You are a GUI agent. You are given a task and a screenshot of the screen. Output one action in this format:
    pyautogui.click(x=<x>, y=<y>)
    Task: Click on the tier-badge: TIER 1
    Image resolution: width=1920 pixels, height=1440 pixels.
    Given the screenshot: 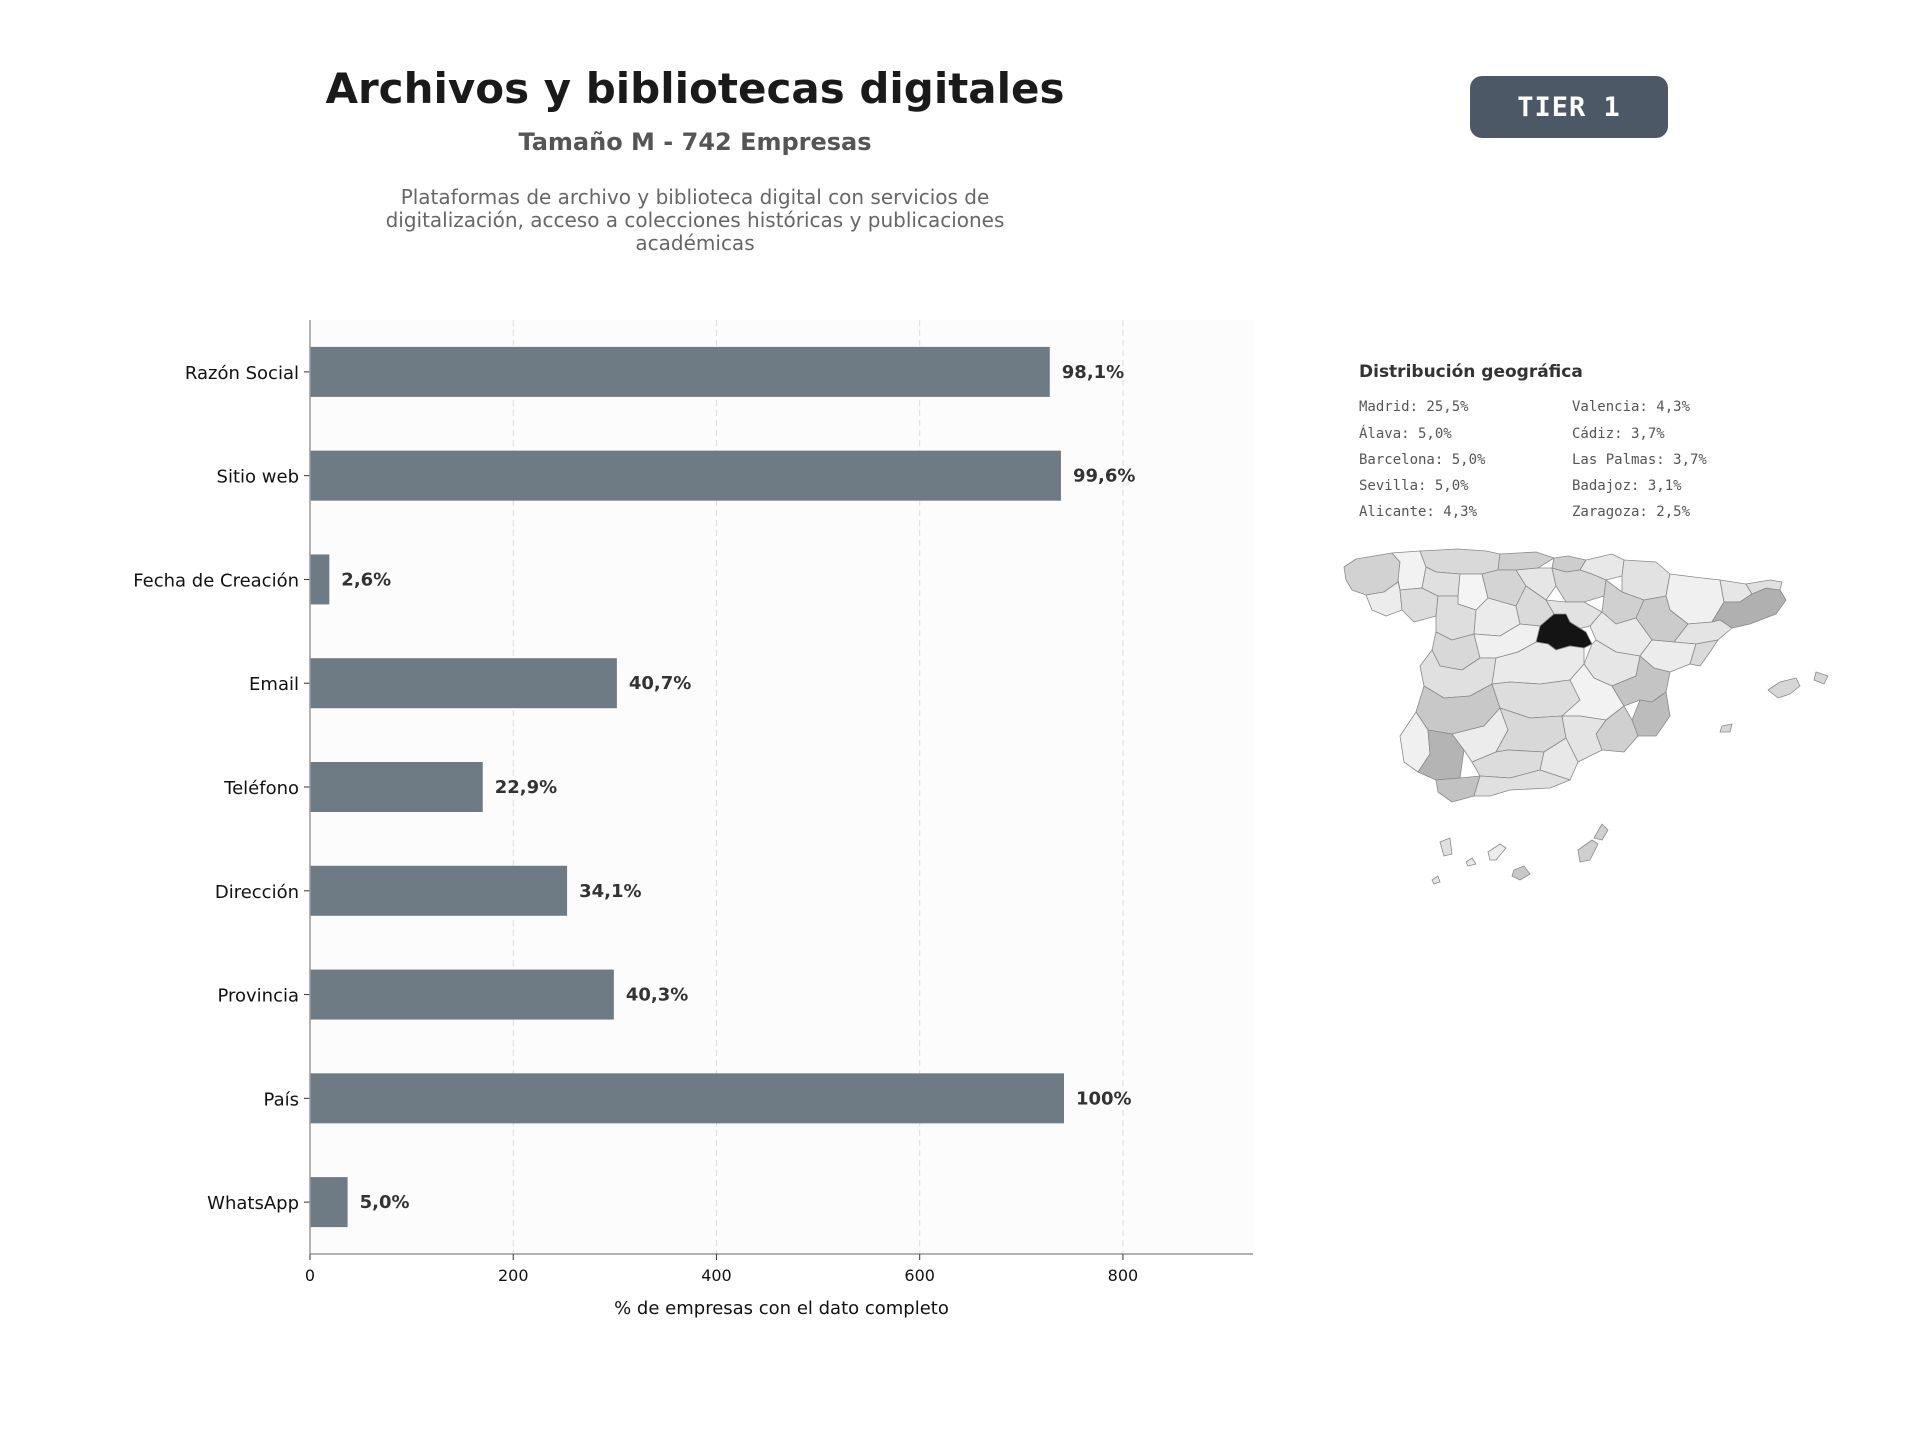 What is the action you would take?
    pyautogui.click(x=1569, y=107)
    